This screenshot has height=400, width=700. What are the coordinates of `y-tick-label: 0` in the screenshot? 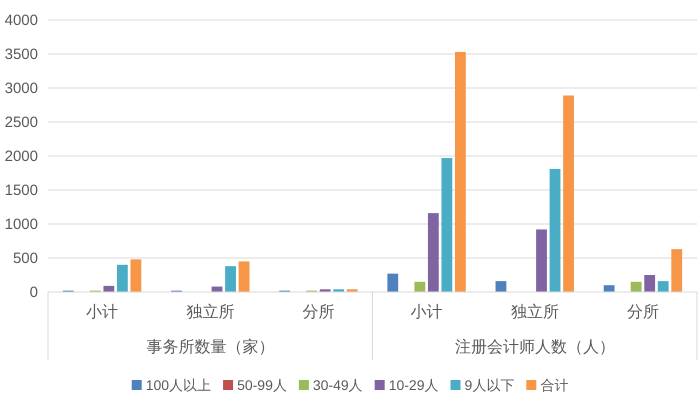 It's located at (34, 292).